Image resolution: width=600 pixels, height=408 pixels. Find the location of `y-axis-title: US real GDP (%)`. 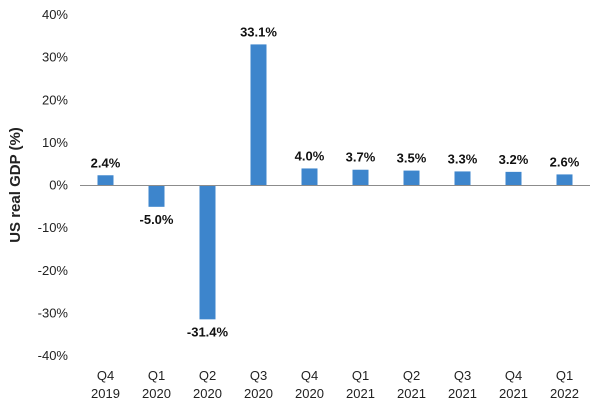

y-axis-title: US real GDP (%) is located at coordinates (15, 185).